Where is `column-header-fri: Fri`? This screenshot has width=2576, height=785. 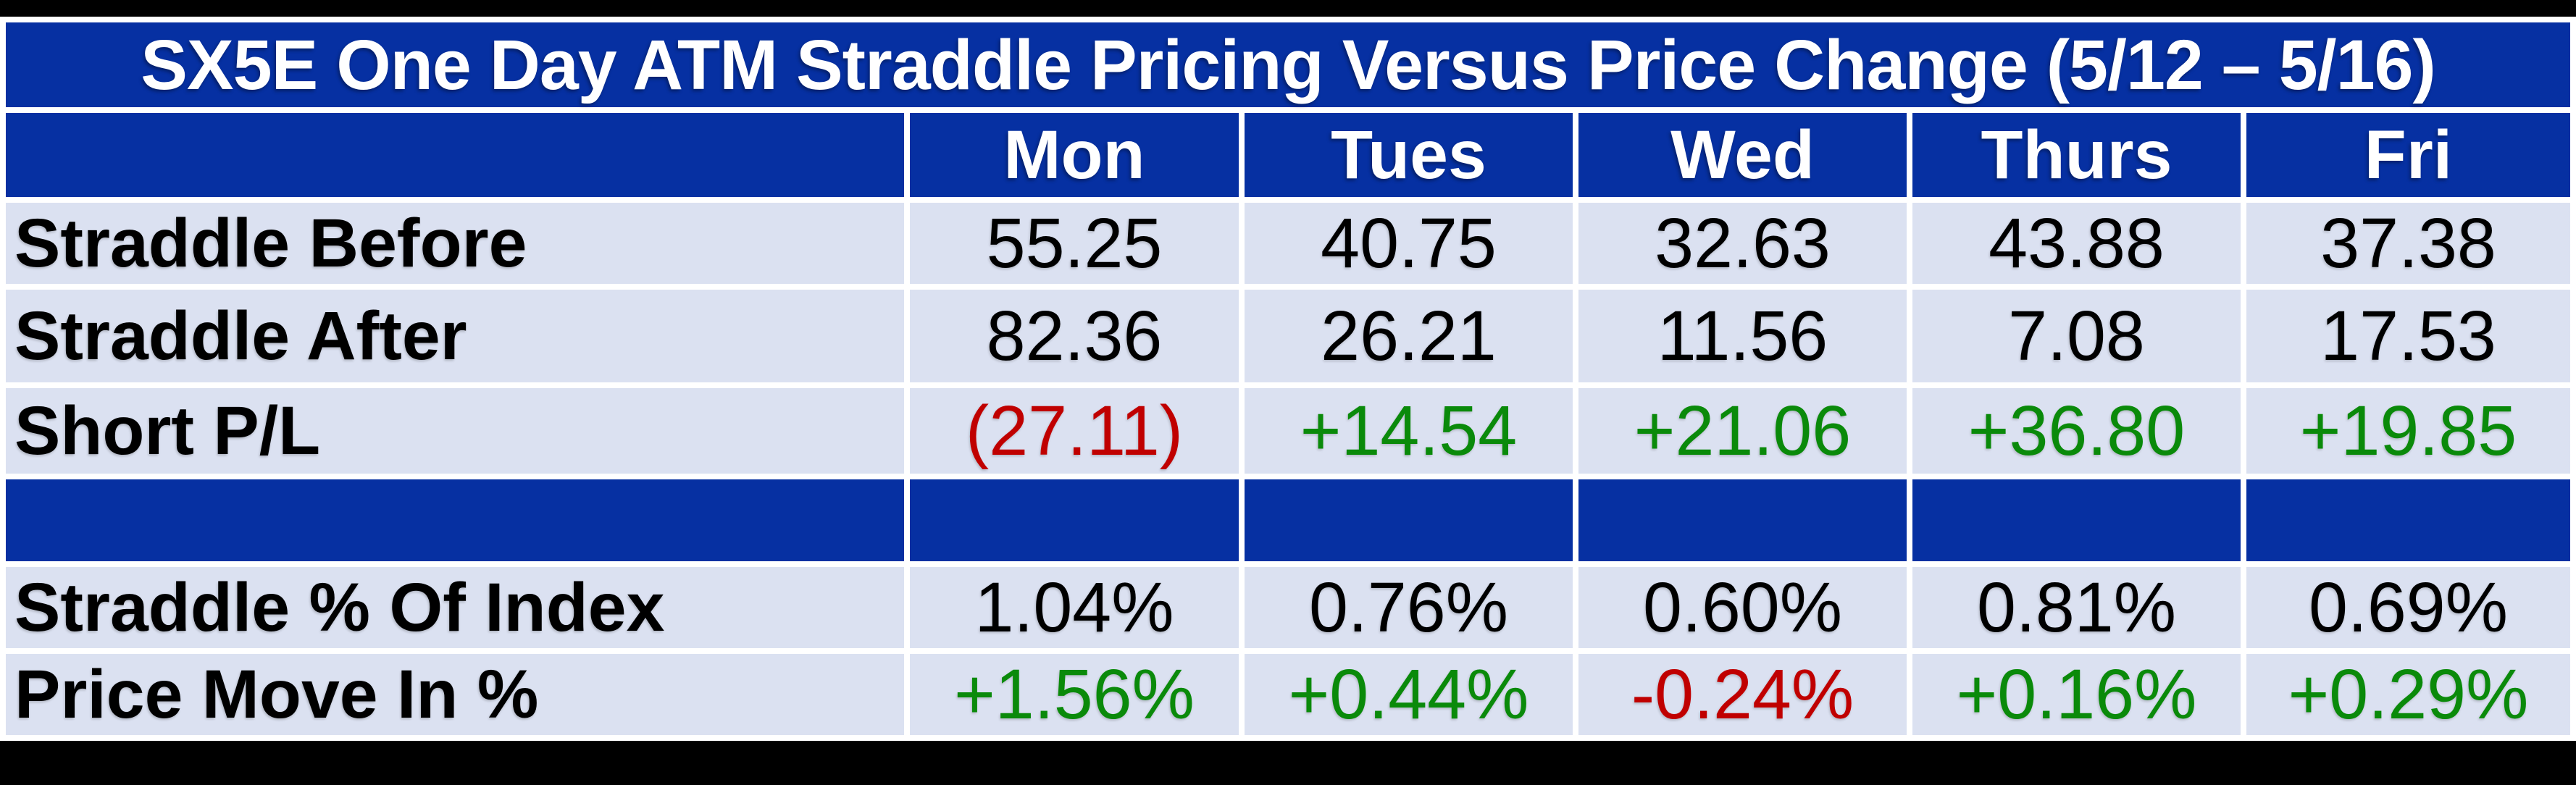 column-header-fri: Fri is located at coordinates (2408, 155).